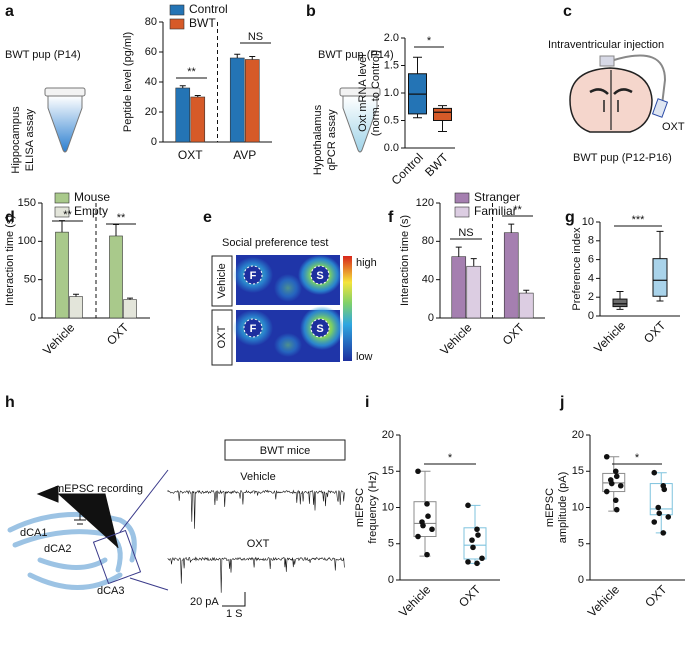  I want to click on y-tick-label: 80, so click(428, 241).